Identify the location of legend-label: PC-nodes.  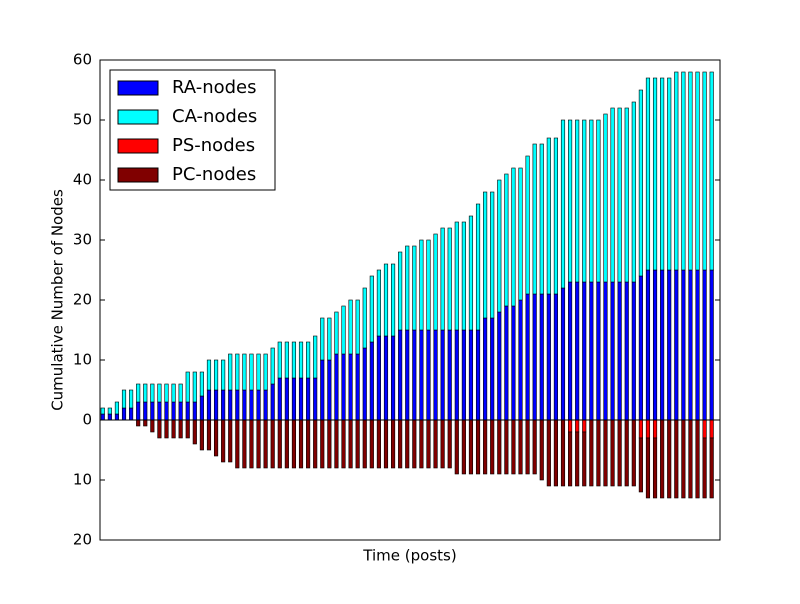
(214, 174).